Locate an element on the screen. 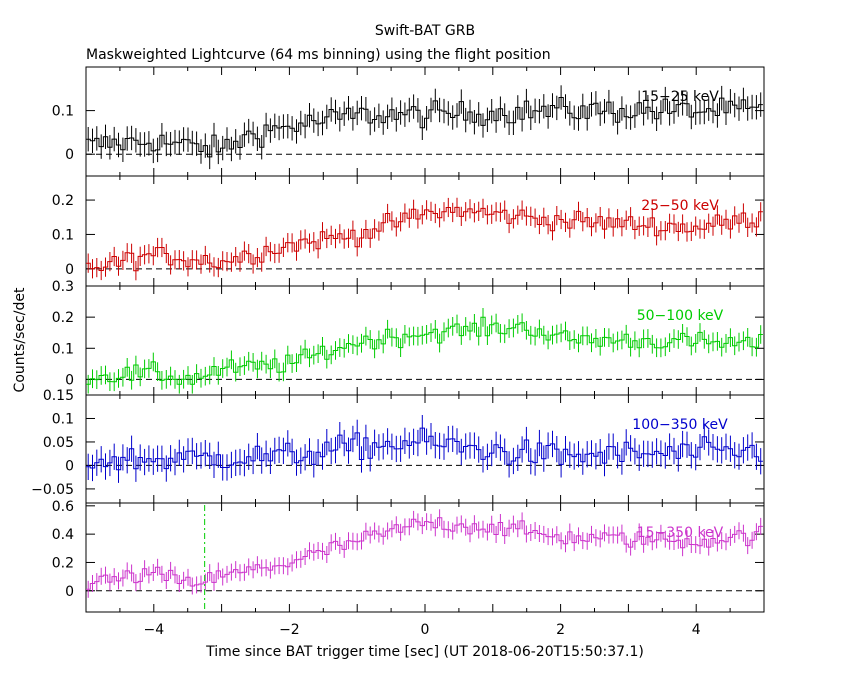 The width and height of the screenshot is (850, 684). y-tick-label: −0.05 is located at coordinates (52, 490).